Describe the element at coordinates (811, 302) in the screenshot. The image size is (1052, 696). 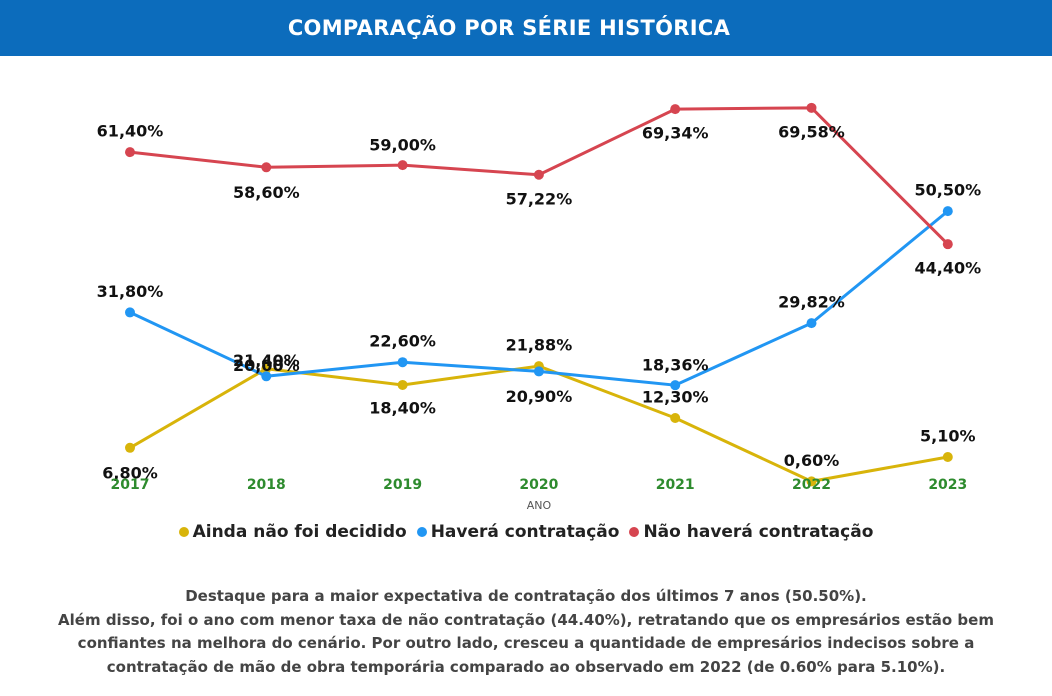
I see `data-label: 29,82%` at that location.